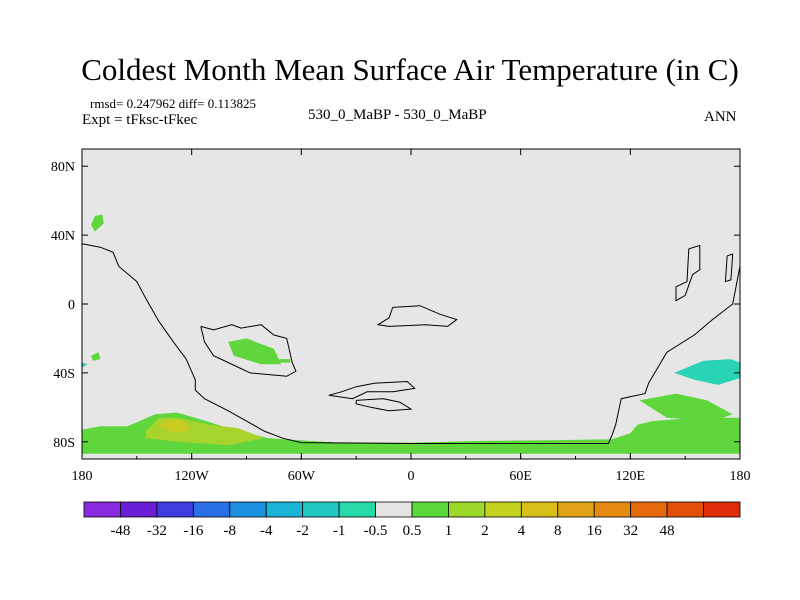 Image resolution: width=800 pixels, height=600 pixels. What do you see at coordinates (85, 365) in the screenshot?
I see `region-far-west-cyan` at bounding box center [85, 365].